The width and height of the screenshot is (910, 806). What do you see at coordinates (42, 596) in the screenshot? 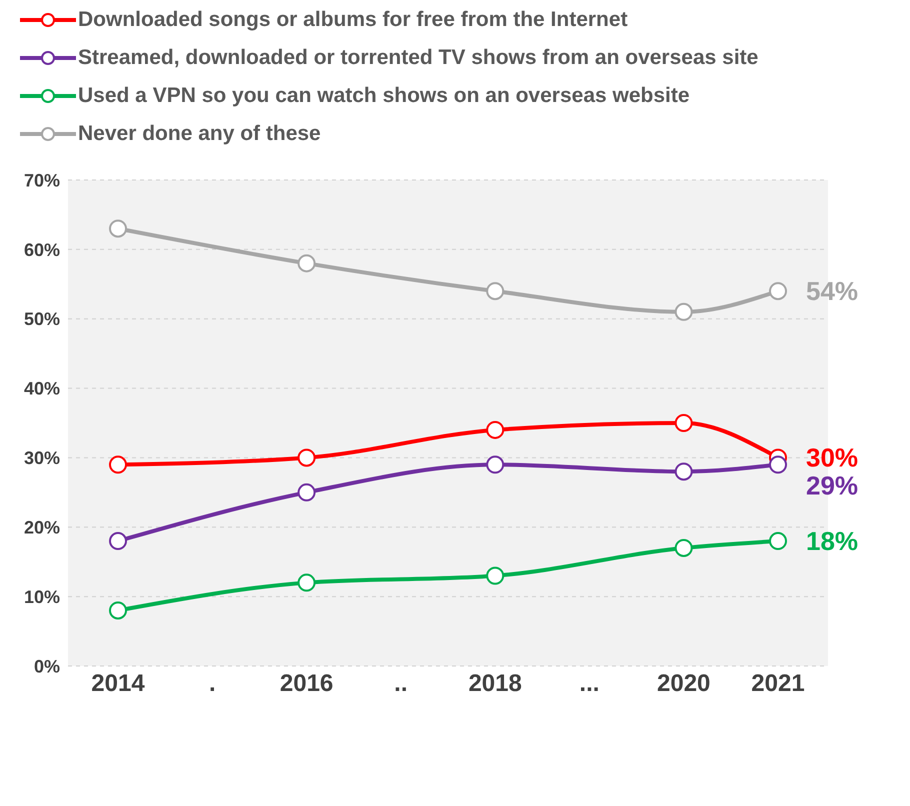
I see `y-tick-label: 10%` at bounding box center [42, 596].